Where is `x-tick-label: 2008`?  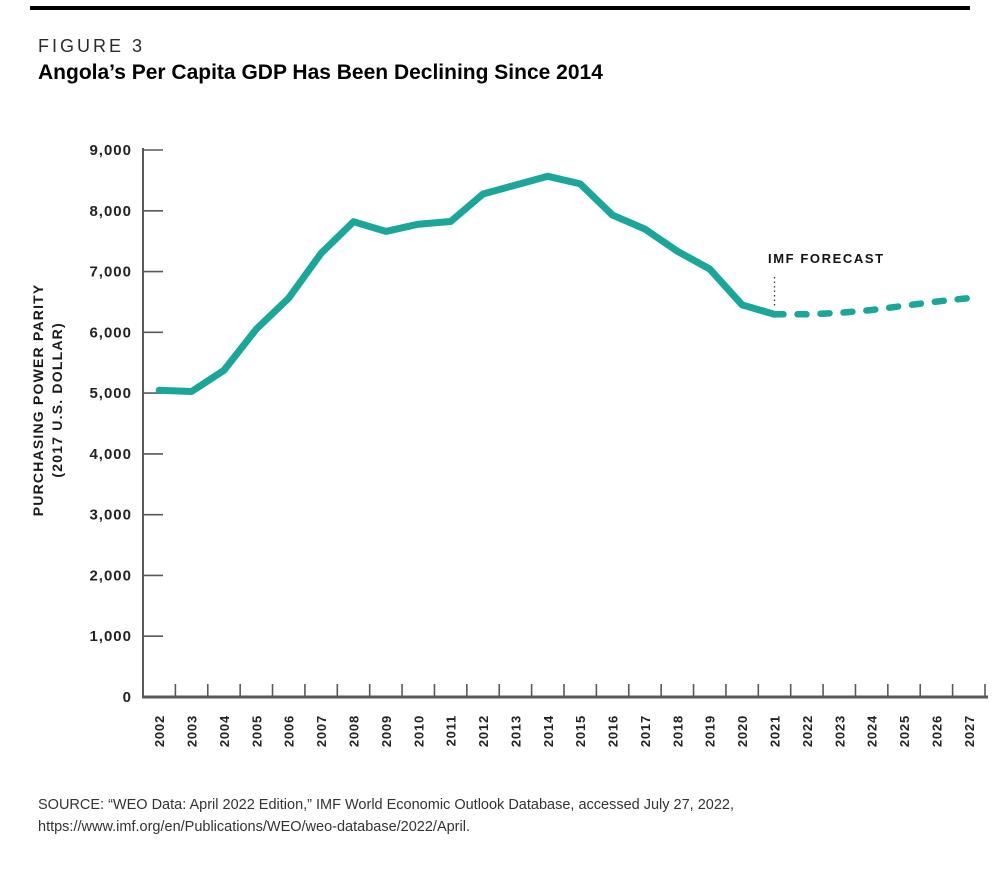 x-tick-label: 2008 is located at coordinates (354, 731).